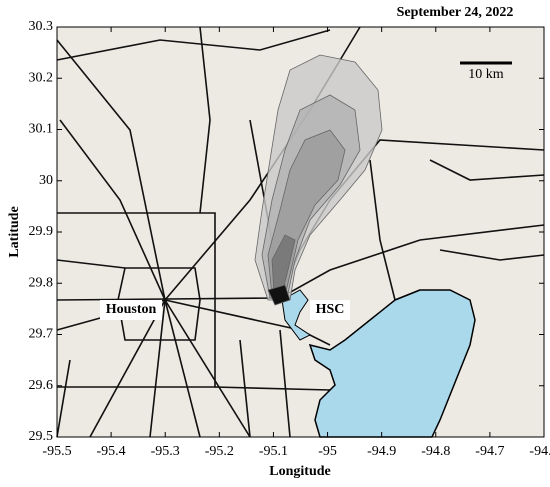 This screenshot has width=550, height=487. What do you see at coordinates (41, 385) in the screenshot?
I see `y-tick-label: 29.6` at bounding box center [41, 385].